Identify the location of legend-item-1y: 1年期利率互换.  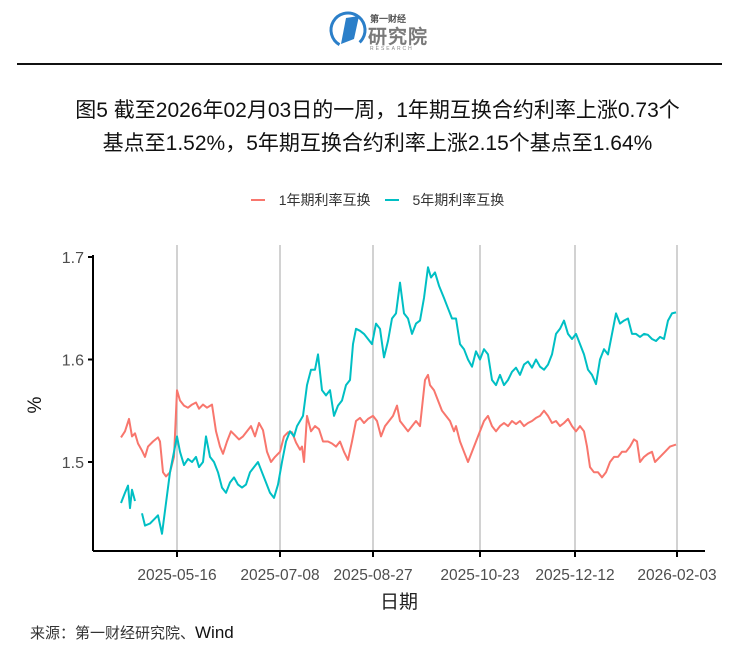
(310, 200).